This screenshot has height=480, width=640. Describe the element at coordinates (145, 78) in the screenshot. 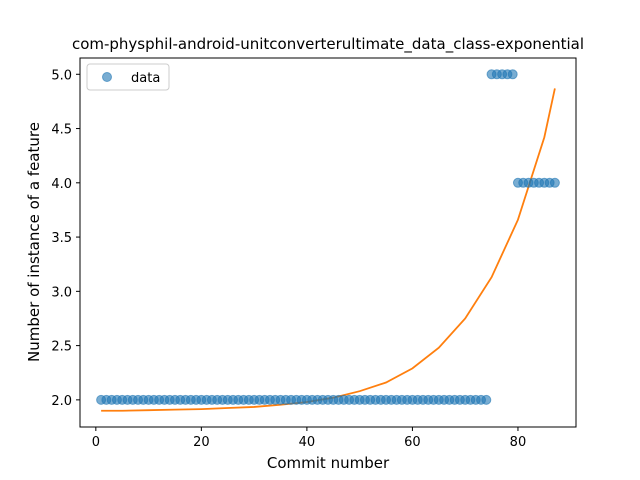

I see `legend-label-data: data` at that location.